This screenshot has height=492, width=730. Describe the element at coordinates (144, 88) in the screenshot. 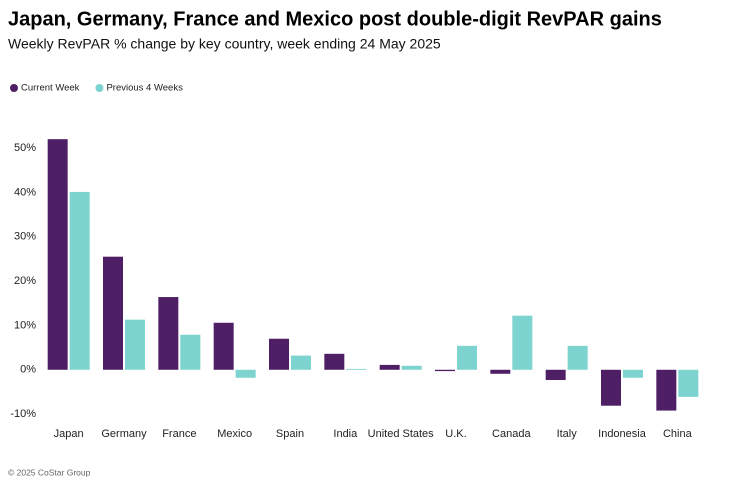

I see `legend-label: Previous 4 Weeks` at that location.